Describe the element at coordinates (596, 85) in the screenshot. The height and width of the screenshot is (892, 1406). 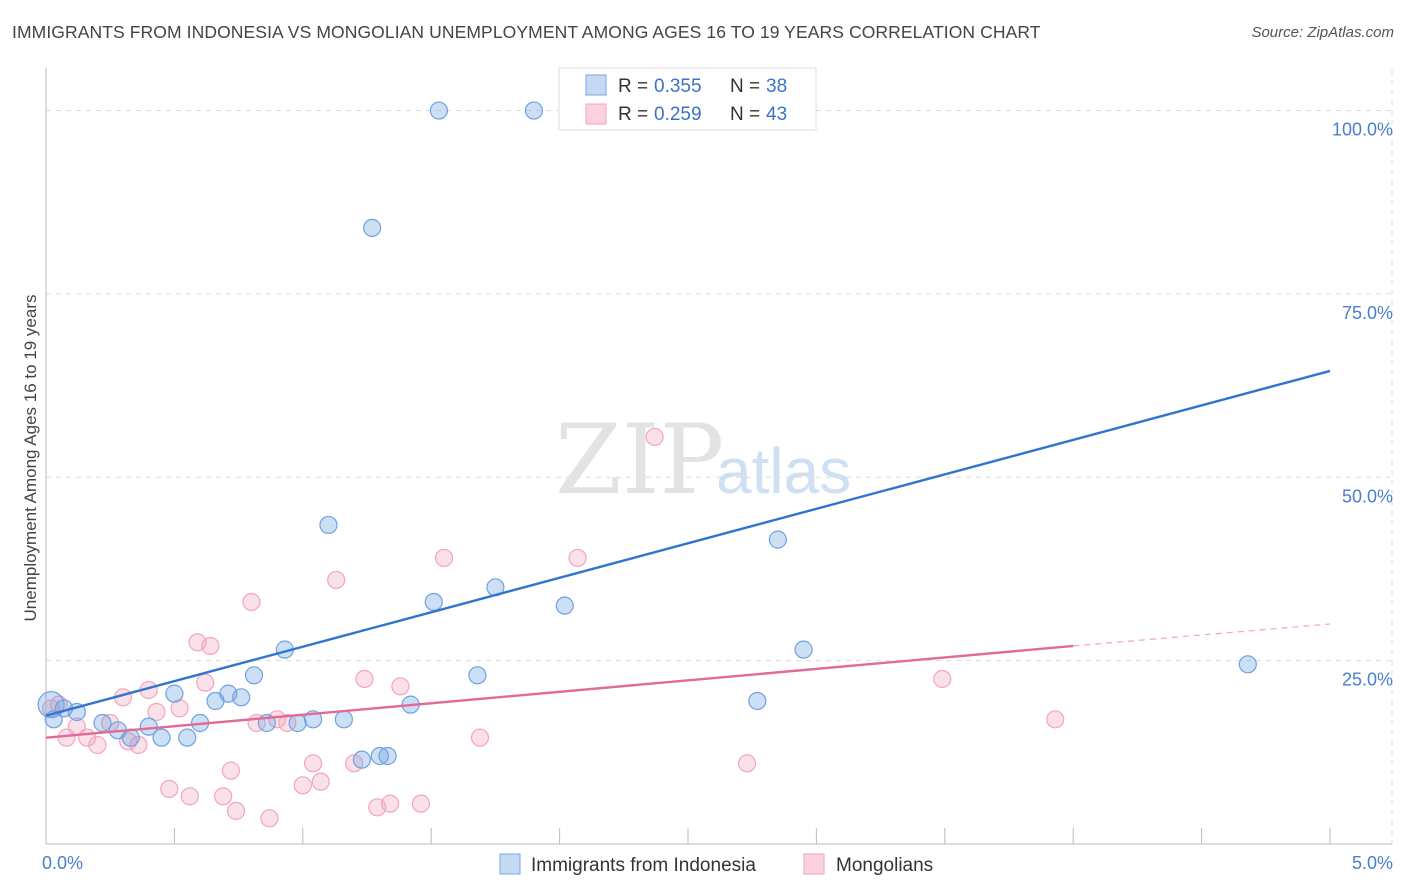
I see `legend-swatch-indonesia` at that location.